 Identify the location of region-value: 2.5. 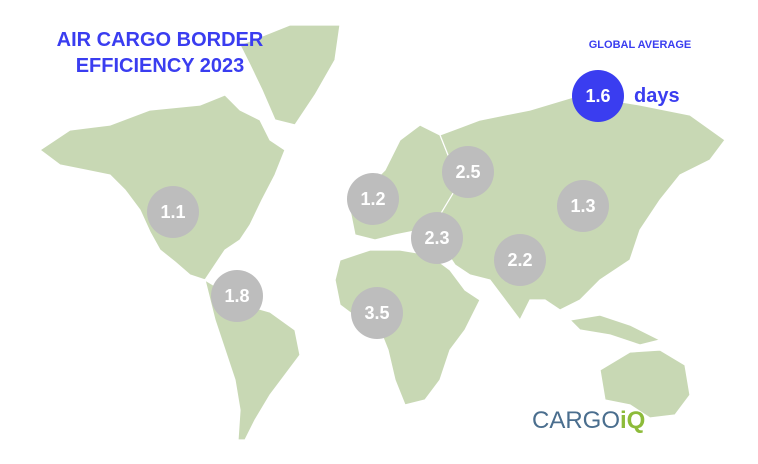
(467, 172).